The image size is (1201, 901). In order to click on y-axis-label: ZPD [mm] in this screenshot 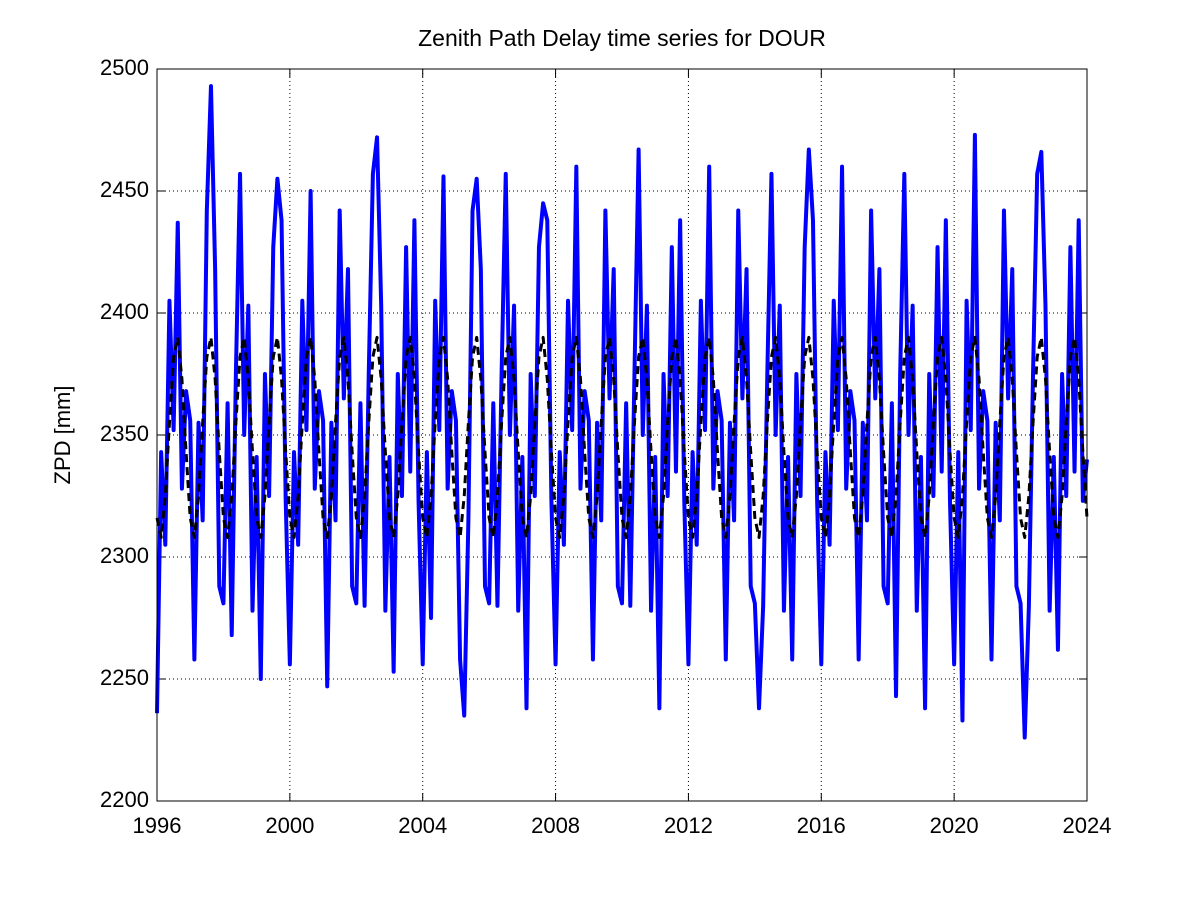, I will do `click(62, 435)`.